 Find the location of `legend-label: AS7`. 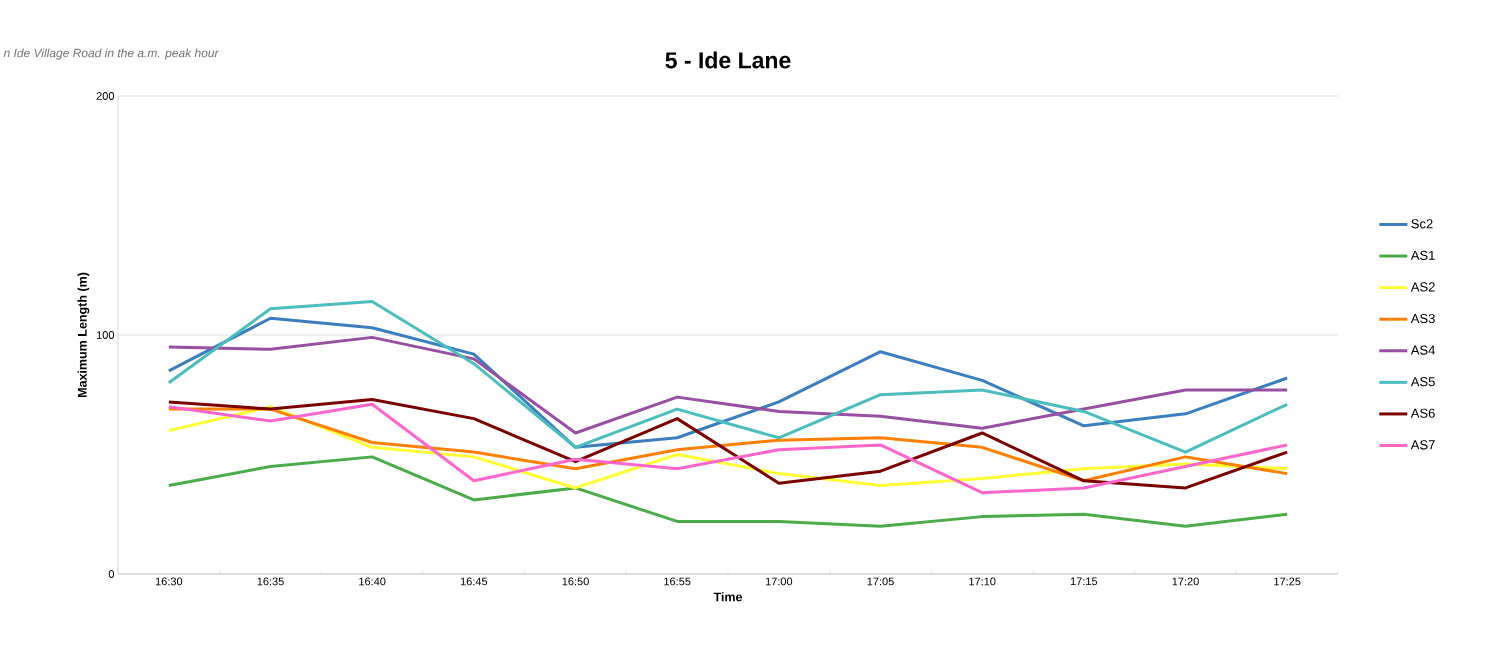

legend-label: AS7 is located at coordinates (1422, 445).